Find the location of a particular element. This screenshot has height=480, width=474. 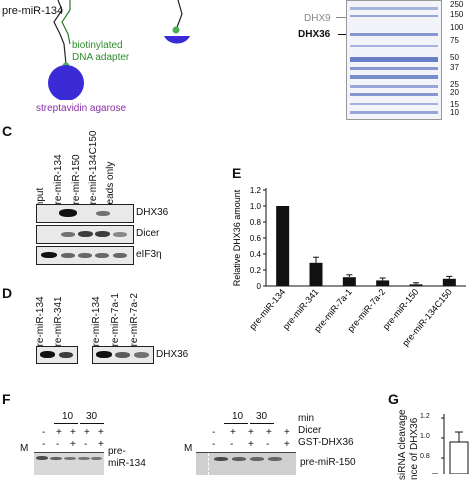

bar-pre-miR-134C150 is located at coordinates (449, 282).